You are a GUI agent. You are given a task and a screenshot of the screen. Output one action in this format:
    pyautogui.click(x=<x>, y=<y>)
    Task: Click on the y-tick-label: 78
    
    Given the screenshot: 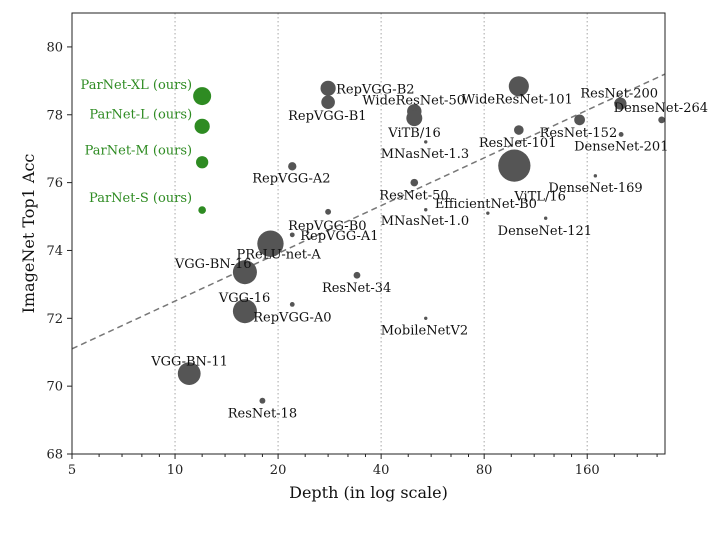 What is the action you would take?
    pyautogui.click(x=54, y=115)
    